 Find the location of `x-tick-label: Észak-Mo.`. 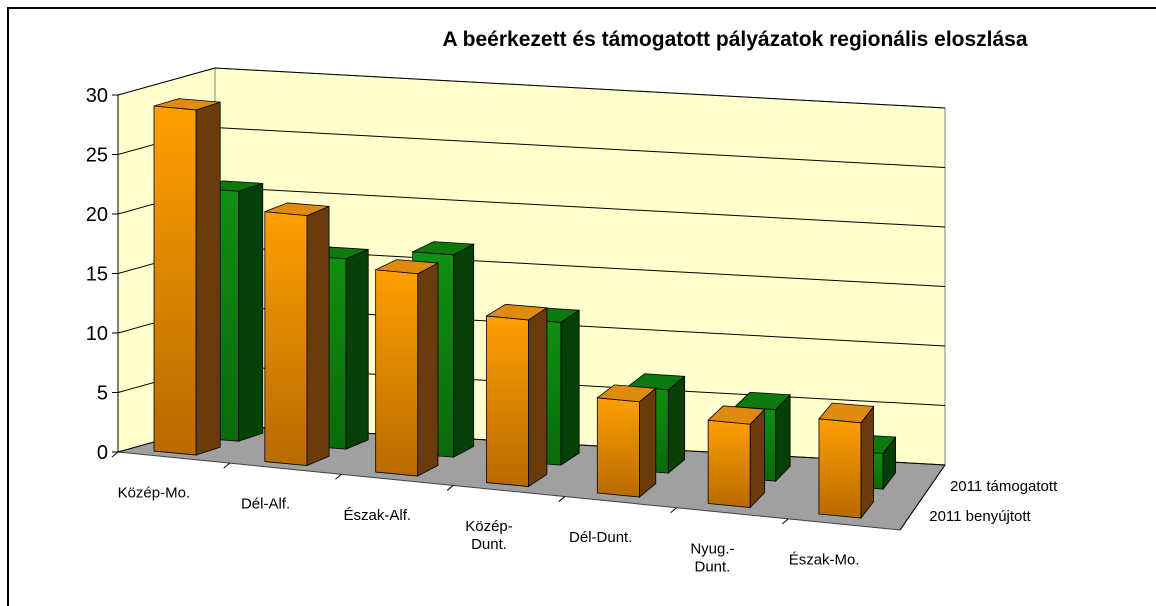

x-tick-label: Észak-Mo. is located at coordinates (824, 559).